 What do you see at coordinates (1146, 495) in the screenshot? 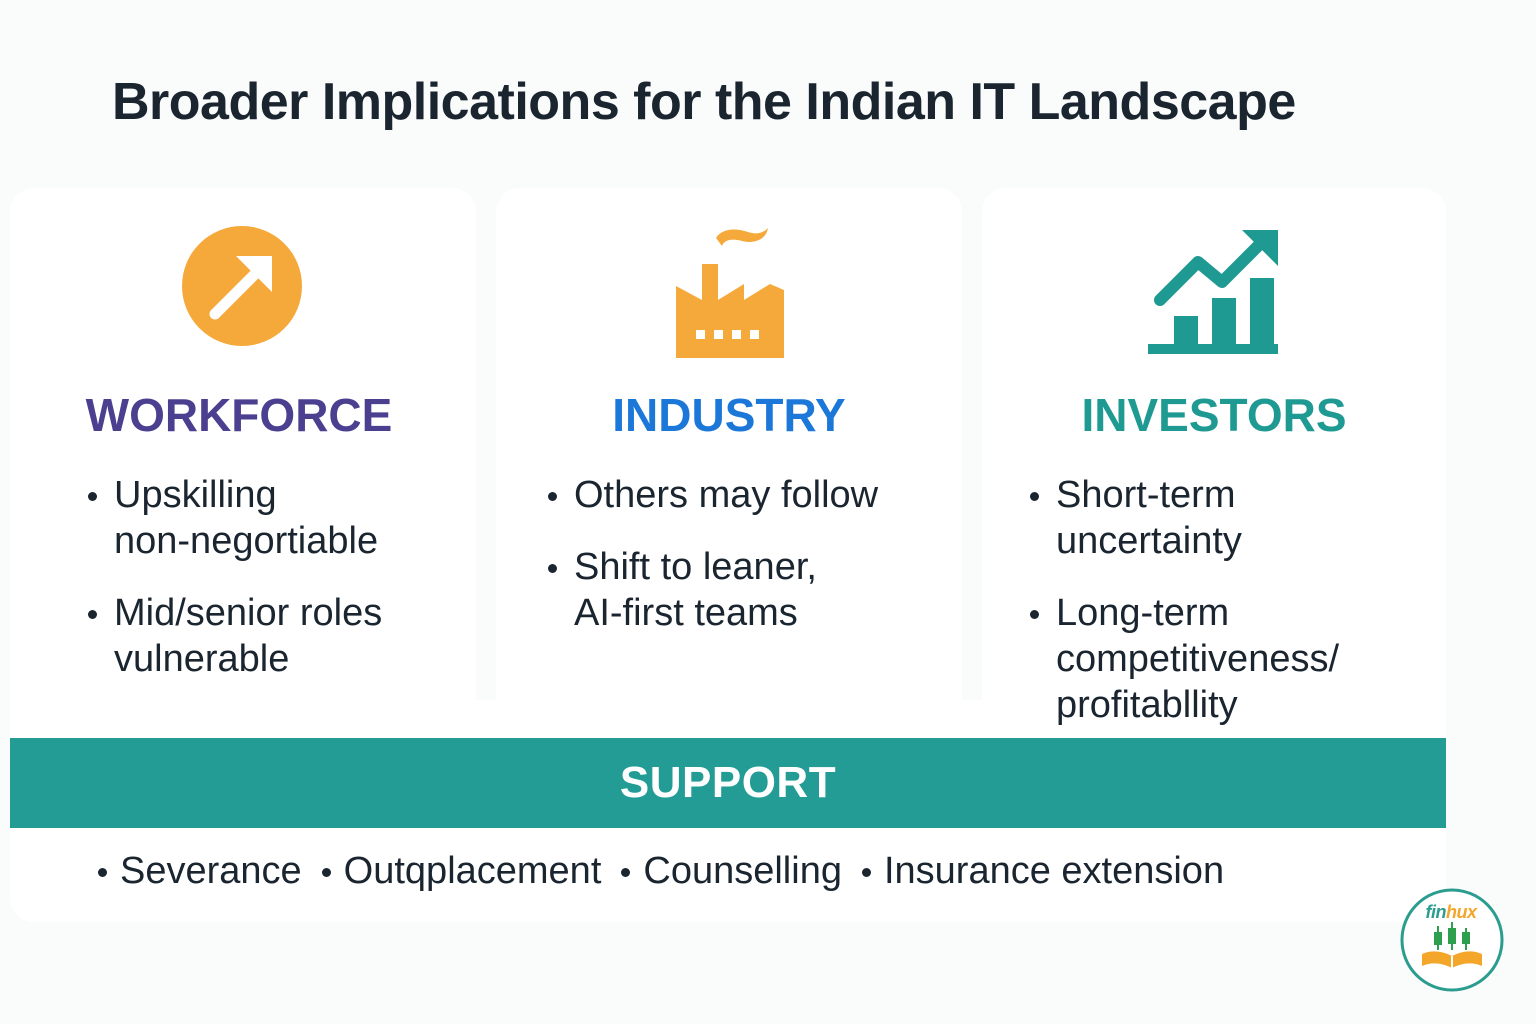
I see `bullet-line: Short-term` at bounding box center [1146, 495].